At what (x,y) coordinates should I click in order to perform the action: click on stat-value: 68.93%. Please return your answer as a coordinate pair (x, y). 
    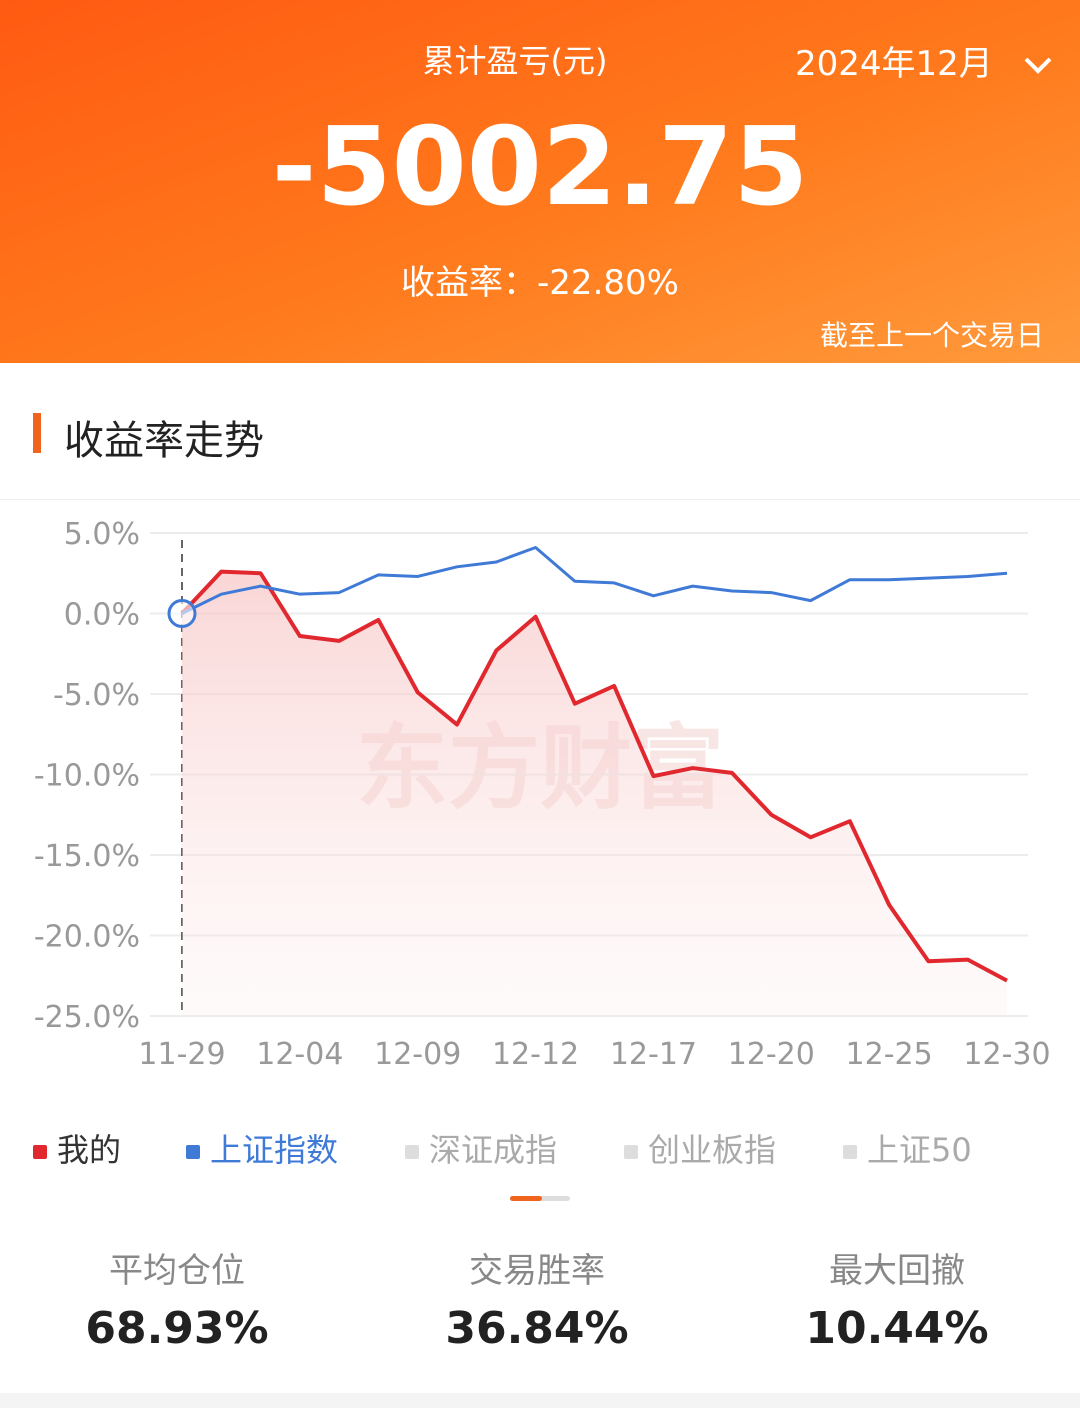
    Looking at the image, I should click on (177, 1328).